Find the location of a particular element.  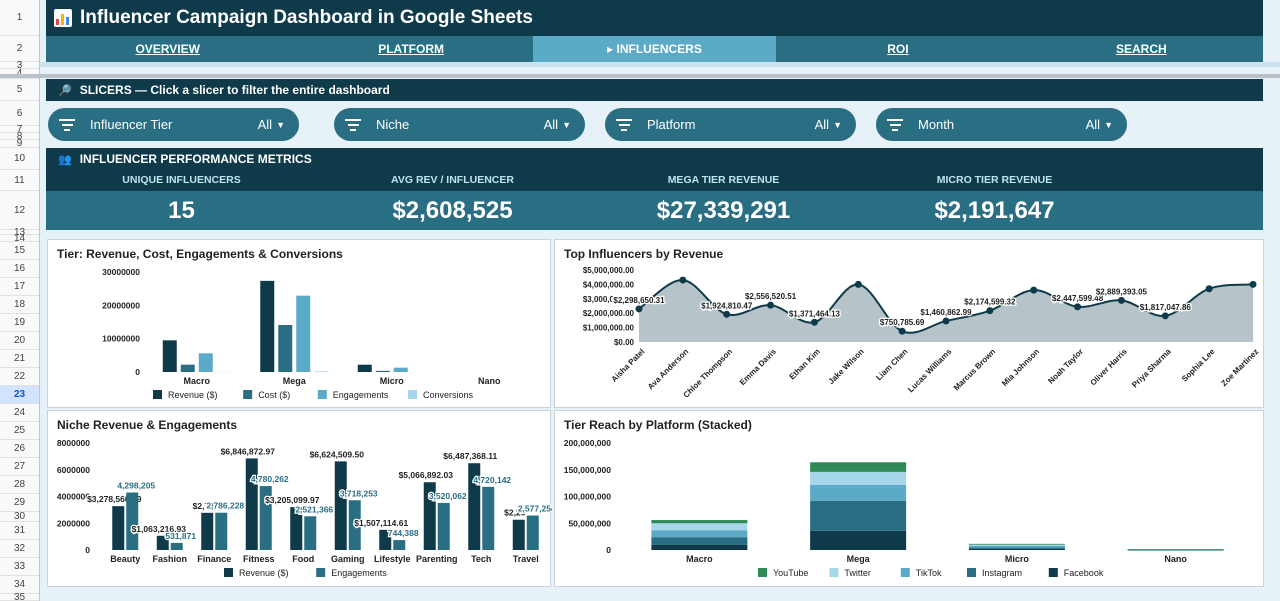

row-number: 14 is located at coordinates (19, 238).